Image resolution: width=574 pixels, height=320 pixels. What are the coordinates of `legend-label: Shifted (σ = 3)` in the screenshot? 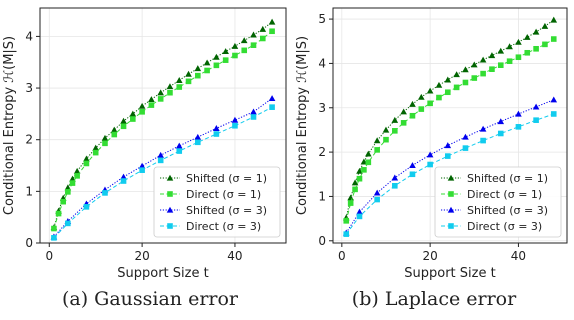 It's located at (507, 210).